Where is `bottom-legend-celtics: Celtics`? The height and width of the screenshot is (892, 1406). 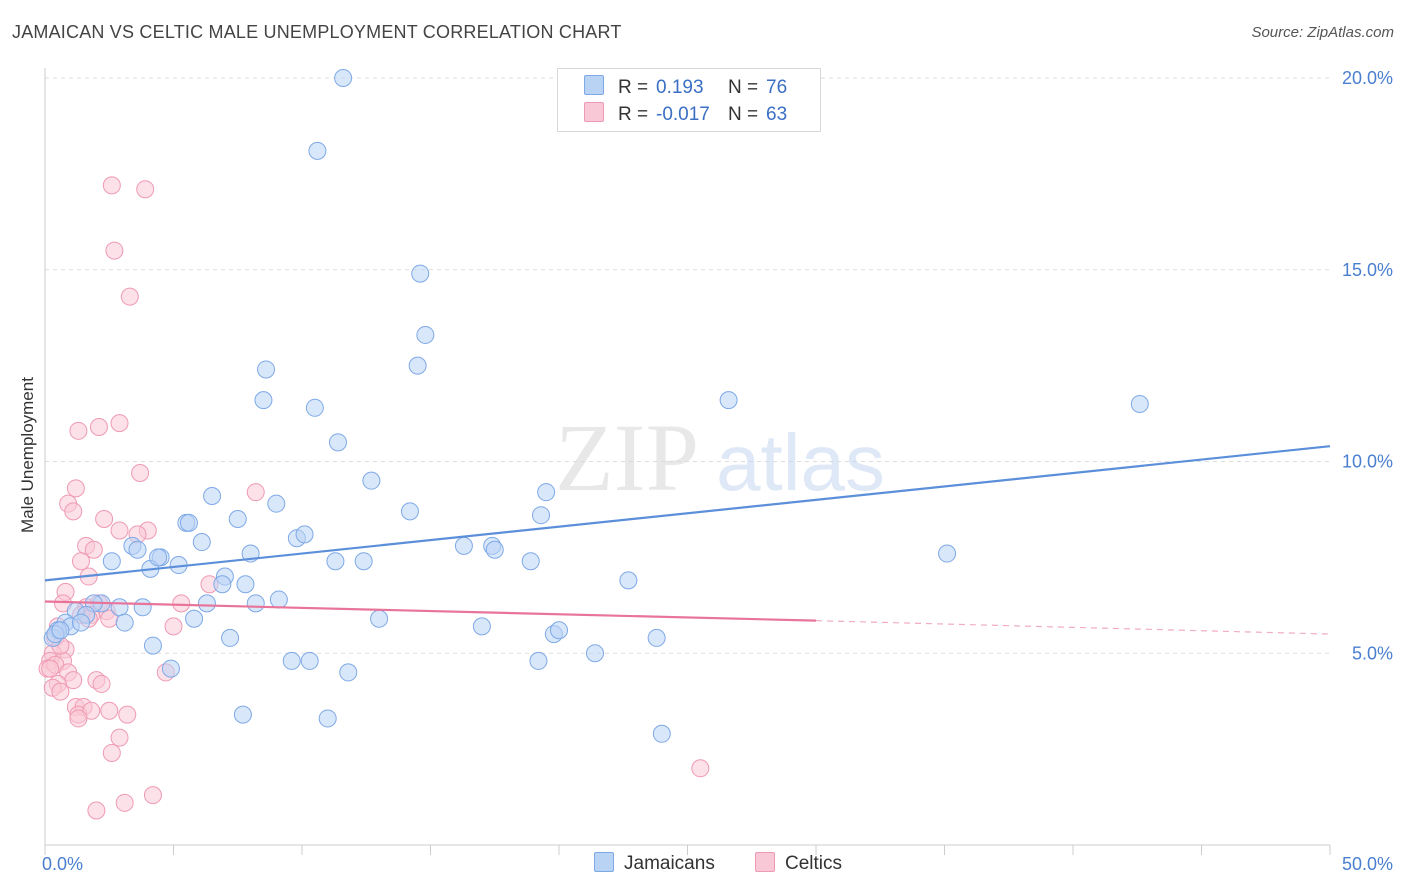
bottom-legend-celtics: Celtics is located at coordinates (798, 863).